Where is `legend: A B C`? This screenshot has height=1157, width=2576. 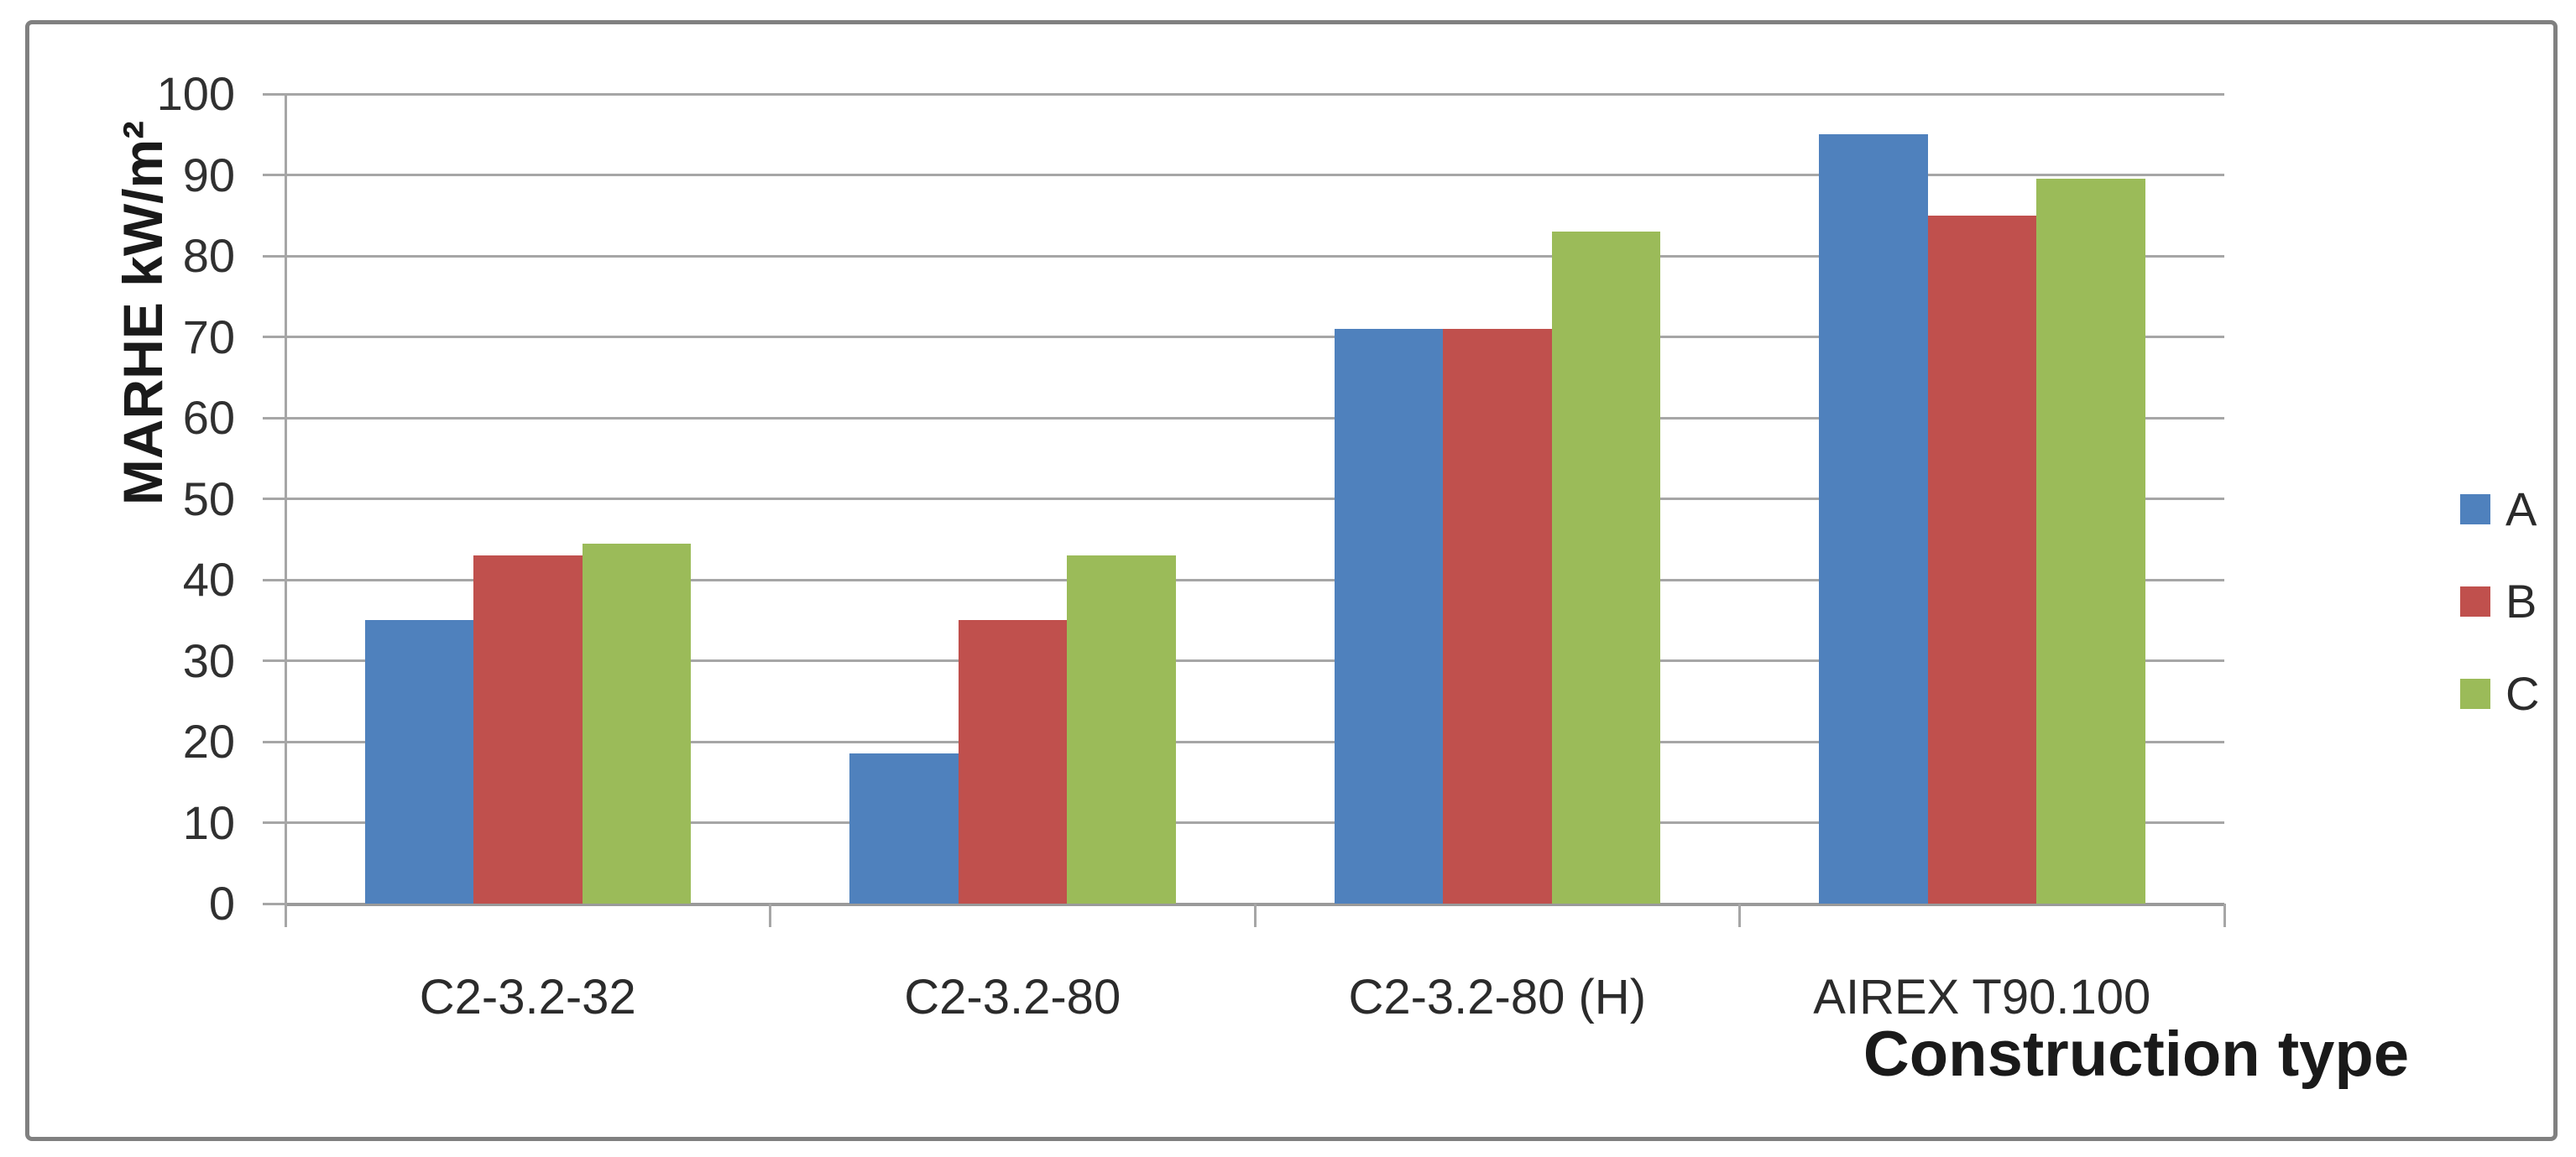
legend: A B C is located at coordinates (2500, 625).